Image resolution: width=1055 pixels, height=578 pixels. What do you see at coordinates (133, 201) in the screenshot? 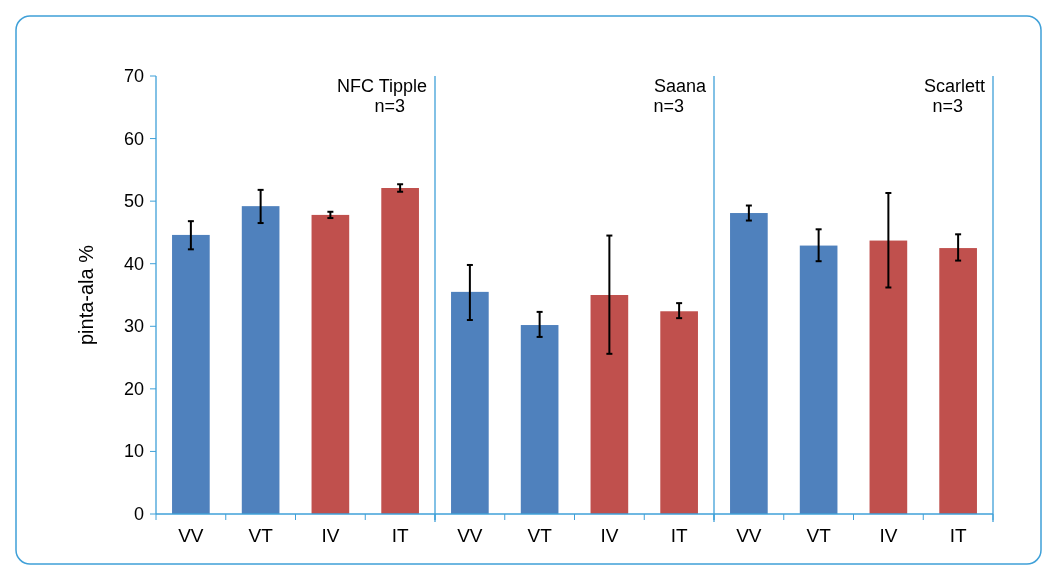
I see `y-tick-label: 50` at bounding box center [133, 201].